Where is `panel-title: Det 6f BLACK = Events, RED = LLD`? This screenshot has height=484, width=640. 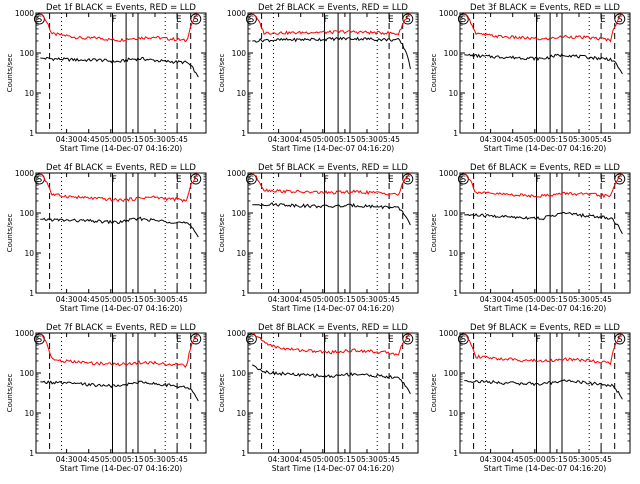
panel-title: Det 6f BLACK = Events, RED = LLD is located at coordinates (545, 168).